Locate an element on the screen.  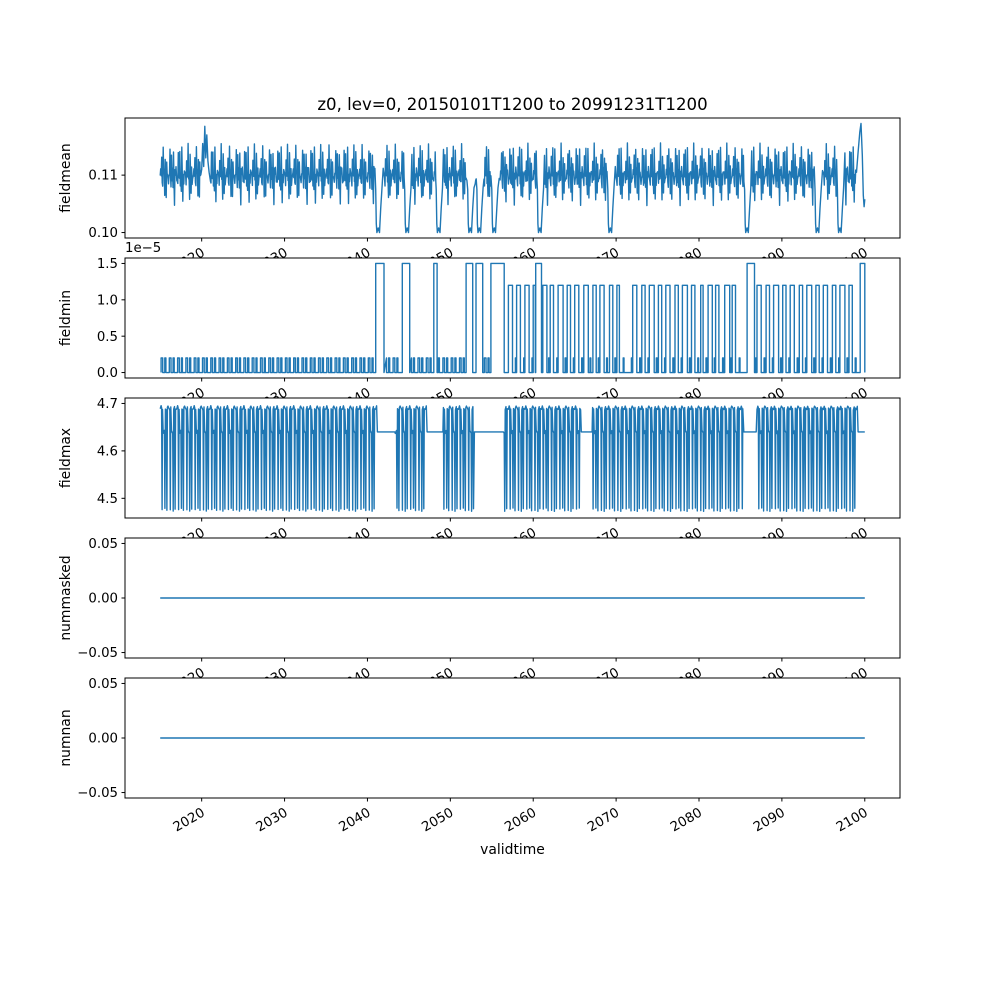
x-tick-label: 2090 is located at coordinates (769, 820).